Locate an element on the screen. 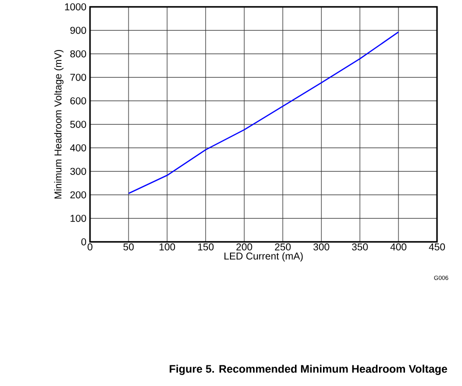 This screenshot has width=462, height=386. x-tick-label: 150 is located at coordinates (206, 246).